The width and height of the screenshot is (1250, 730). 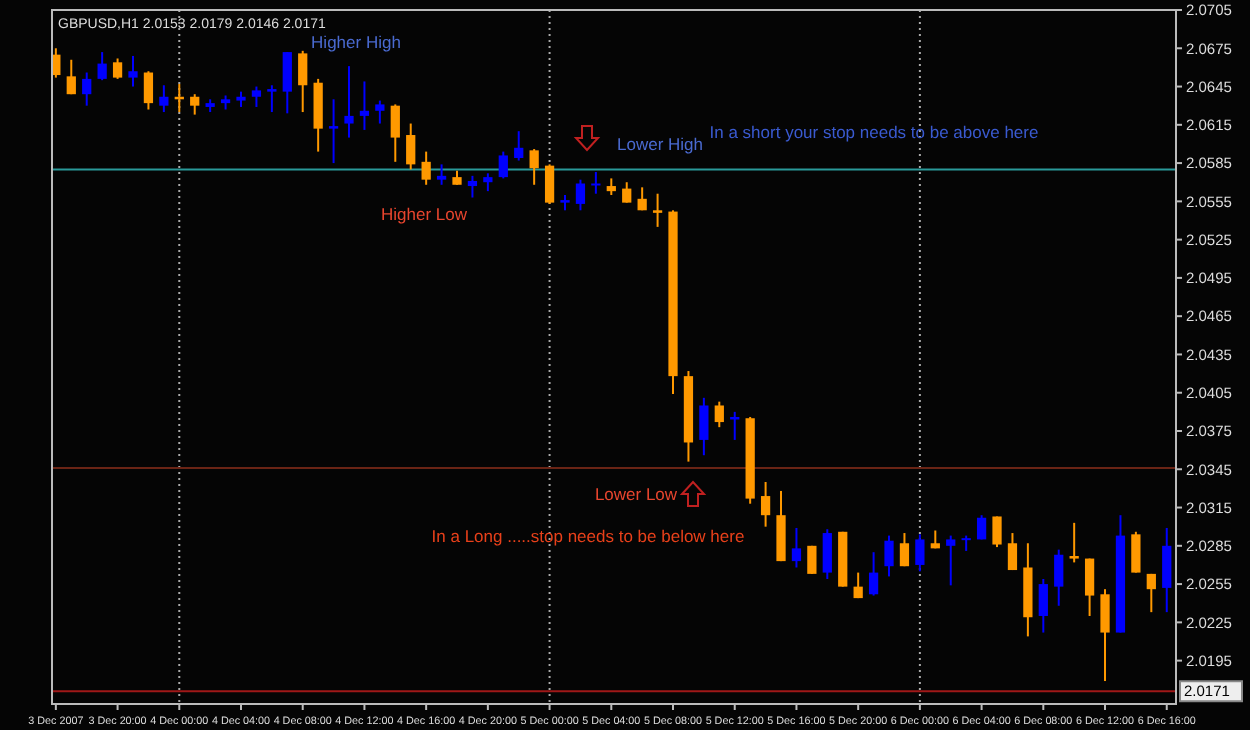 I want to click on annotation: Higher High, so click(x=356, y=41).